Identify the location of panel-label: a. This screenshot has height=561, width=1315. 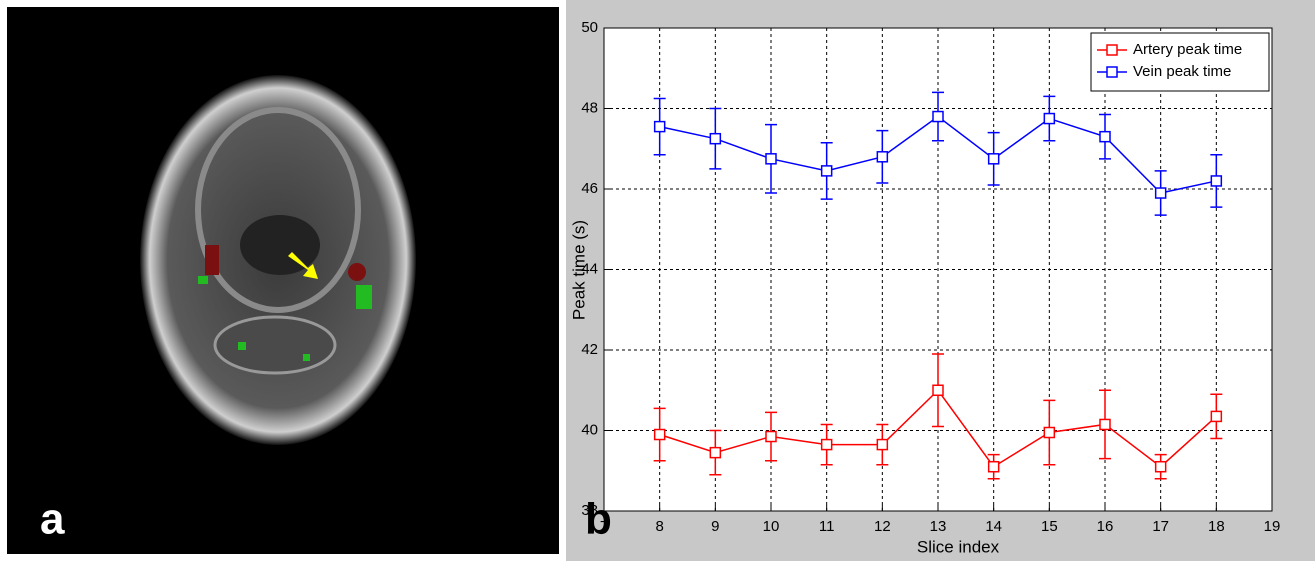
(52, 519).